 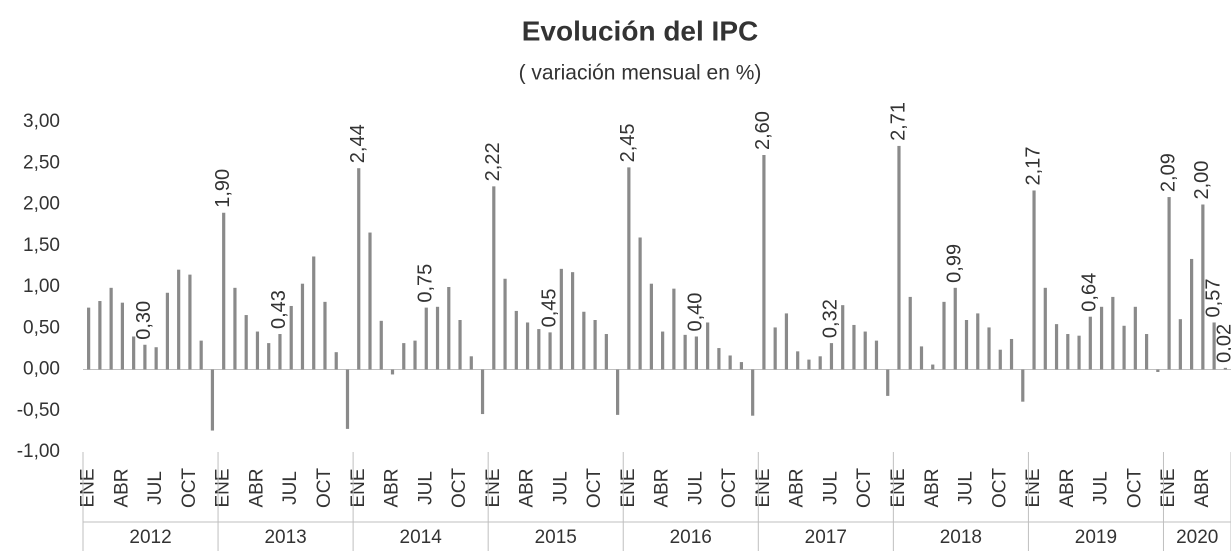 I want to click on data-label: 2,17, so click(x=1033, y=166).